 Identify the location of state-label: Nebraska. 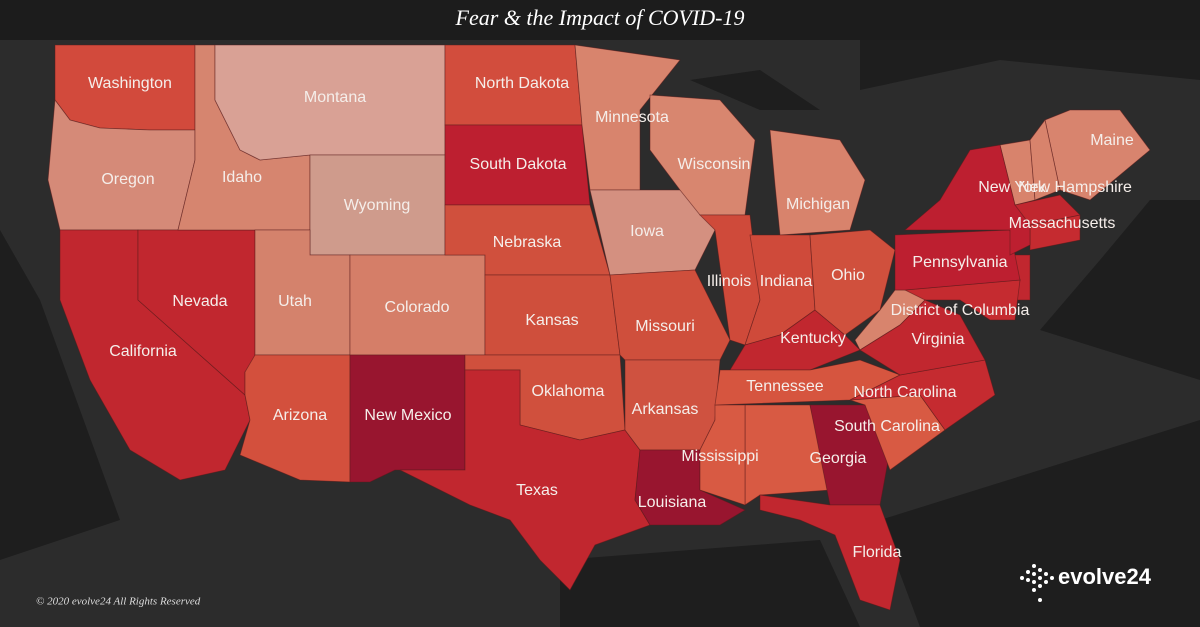
(527, 242).